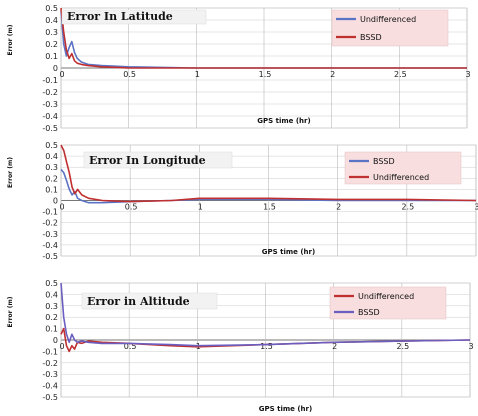 This screenshot has height=416, width=478. I want to click on chart-title: Error In Latitude, so click(120, 16).